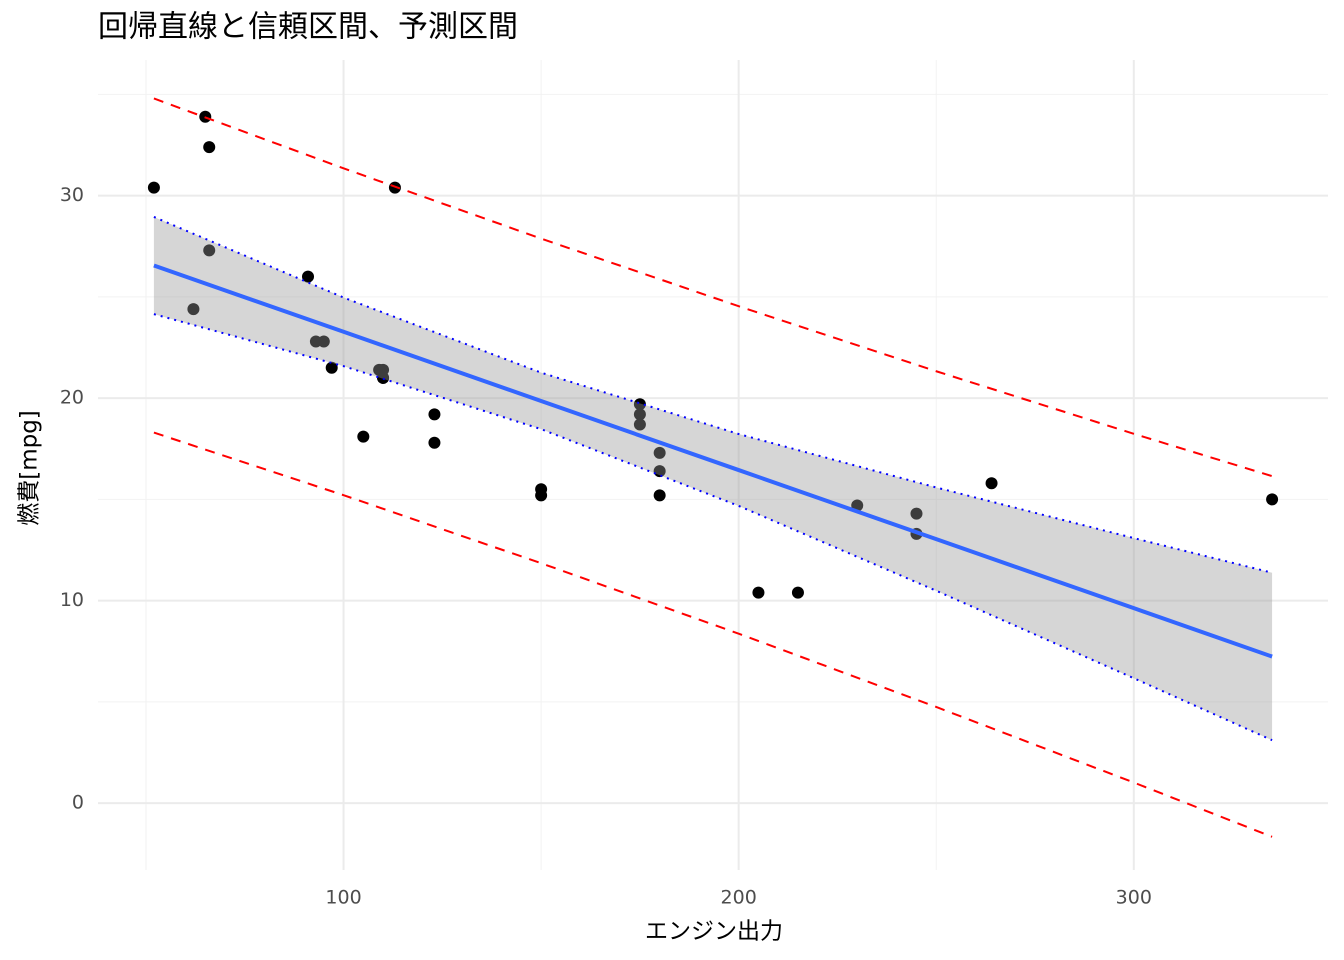  I want to click on y-tick-label: 0, so click(78, 803).